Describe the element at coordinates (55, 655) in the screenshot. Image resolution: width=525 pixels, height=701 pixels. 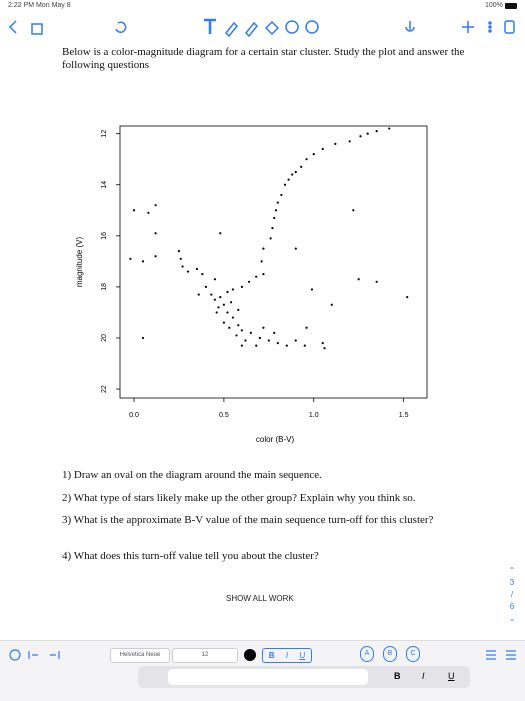
I see `indent-right` at that location.